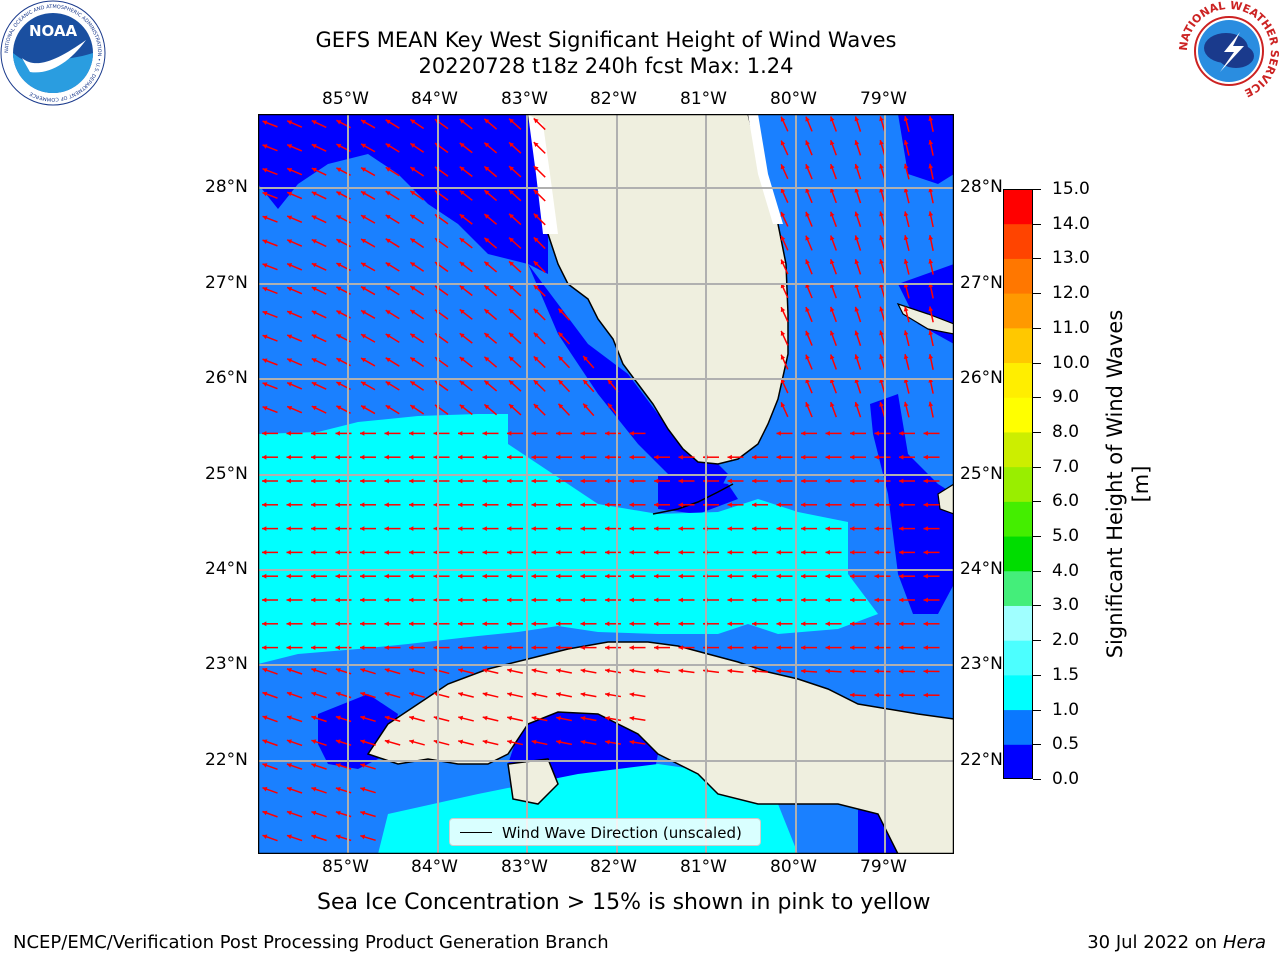 This screenshot has width=1280, height=960. I want to click on lon-tick-bottom: 85°W, so click(345, 867).